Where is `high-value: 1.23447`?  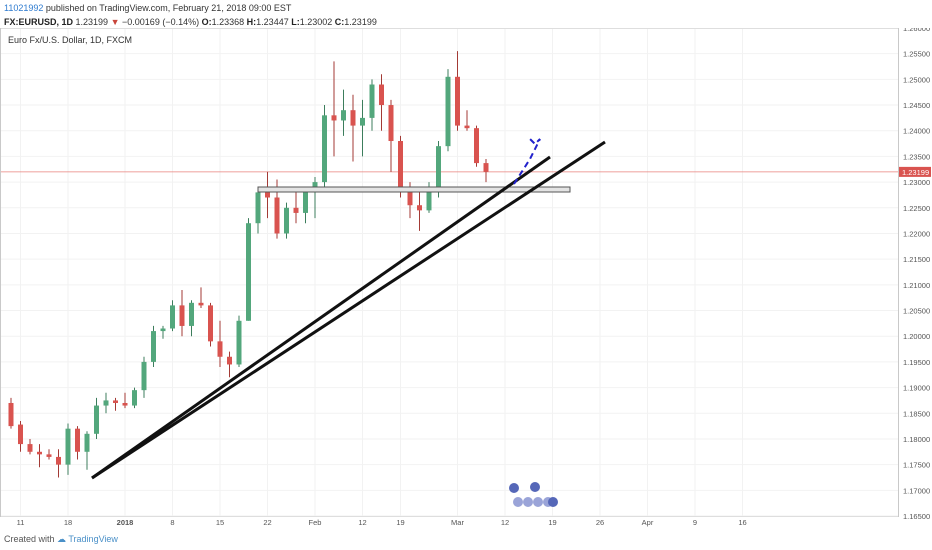
high-value: 1.23447 is located at coordinates (272, 22).